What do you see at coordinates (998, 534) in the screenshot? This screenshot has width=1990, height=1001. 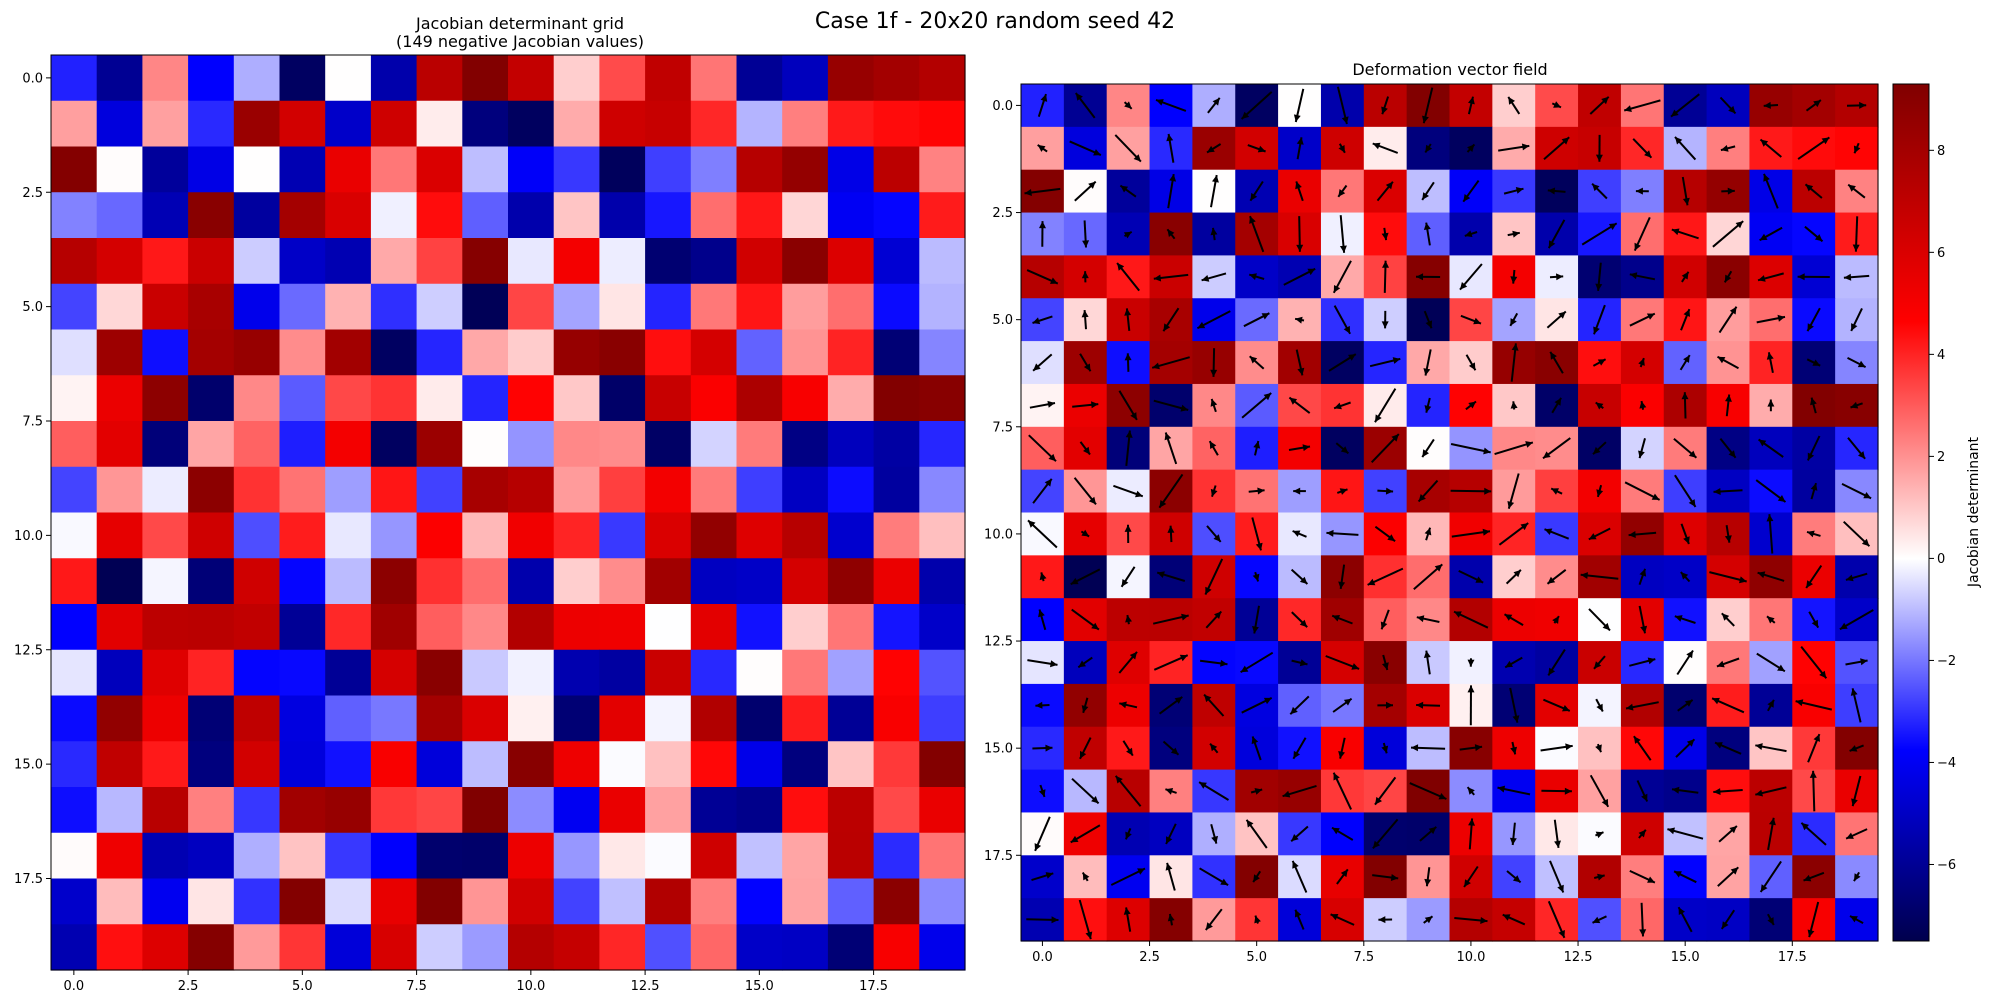 I see `right-ytick-label: 10.0` at bounding box center [998, 534].